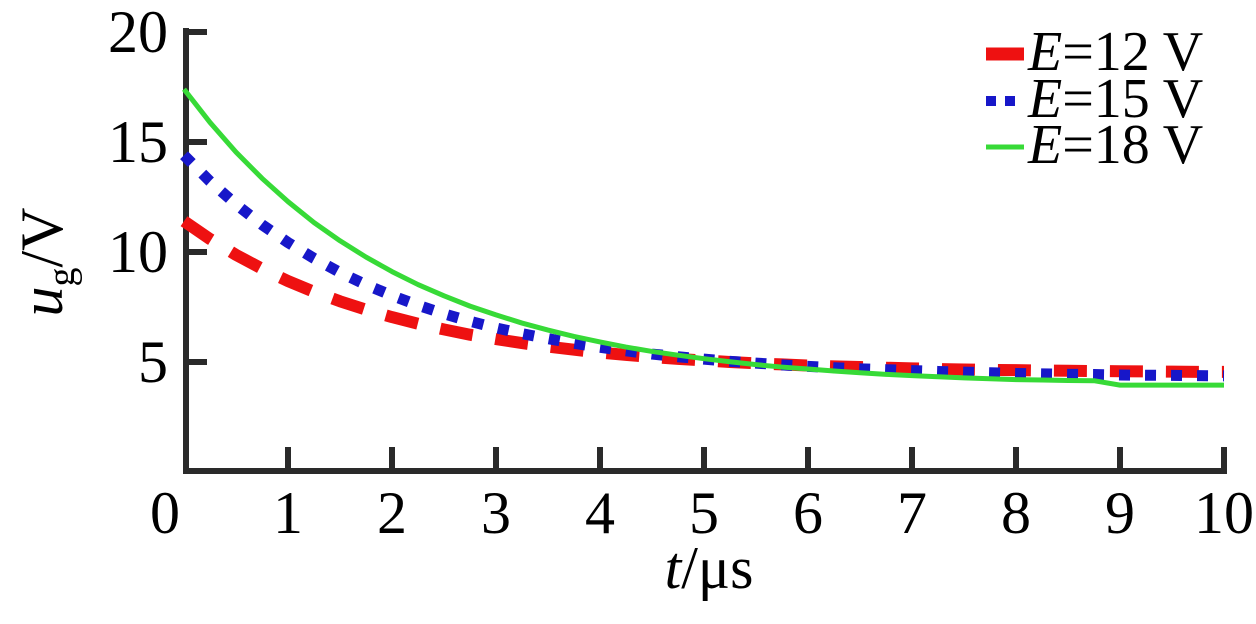 Image resolution: width=1256 pixels, height=624 pixels. What do you see at coordinates (600, 513) in the screenshot?
I see `x-tick-label: 4` at bounding box center [600, 513].